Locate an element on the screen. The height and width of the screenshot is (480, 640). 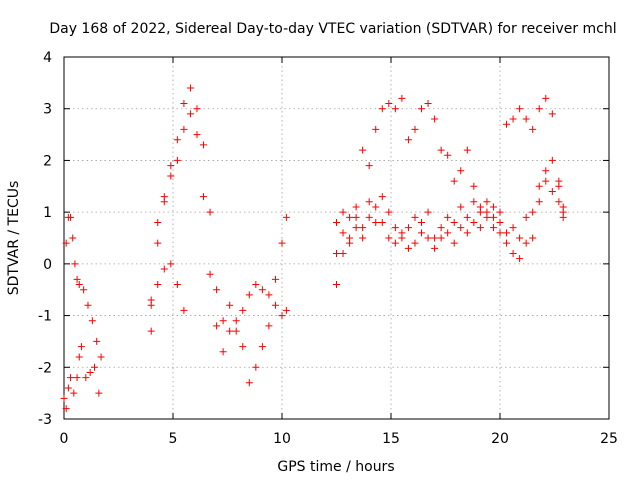
x-tick-labels: 0 5 10 15 20 25 is located at coordinates (339, 439).